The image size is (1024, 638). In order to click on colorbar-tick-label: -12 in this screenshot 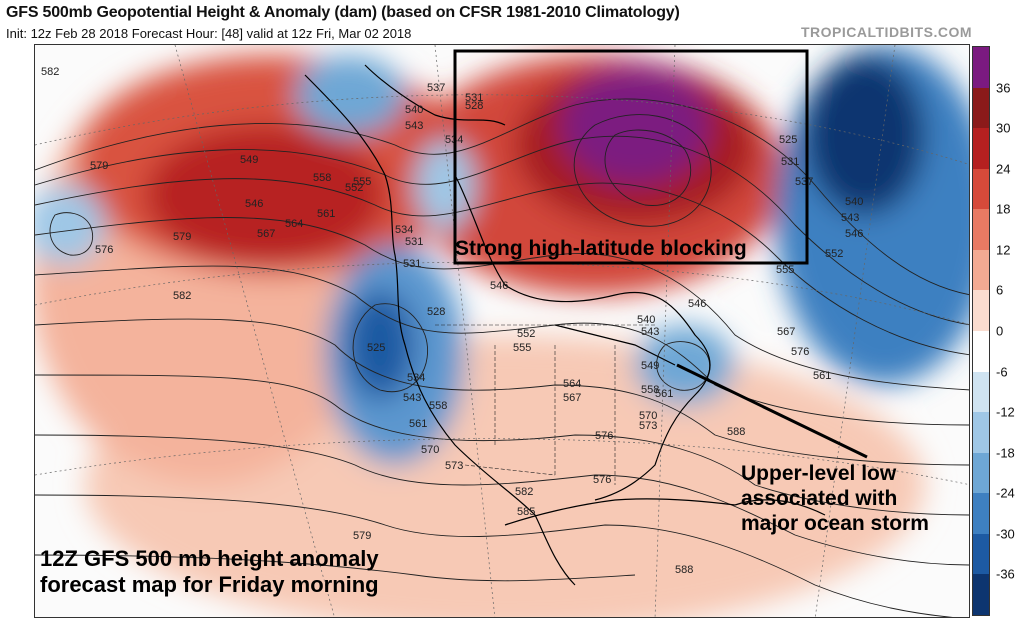, I will do `click(1005, 412)`.